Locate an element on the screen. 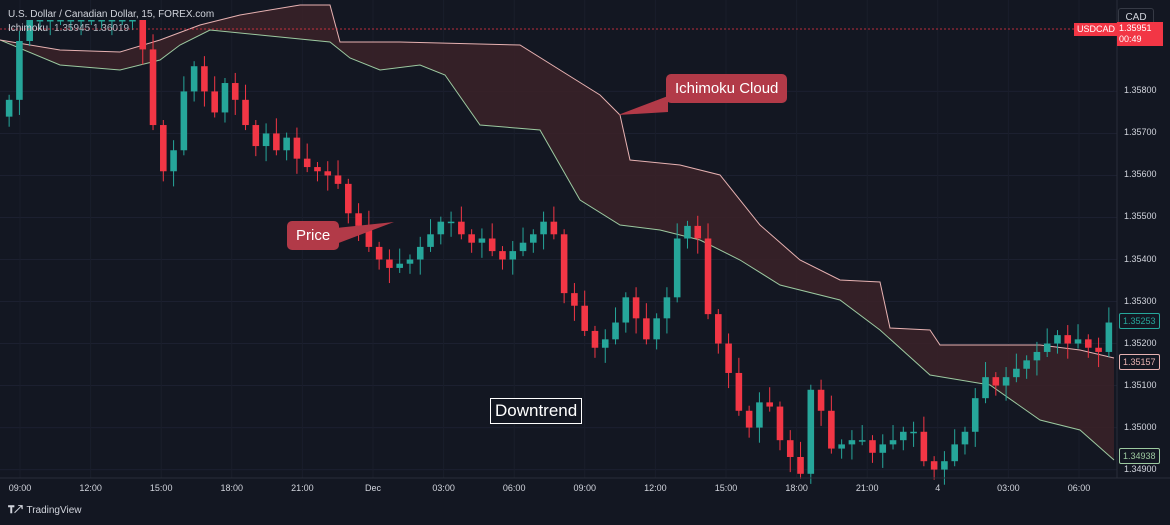 Image resolution: width=1170 pixels, height=525 pixels. time-tick: Dec is located at coordinates (373, 488).